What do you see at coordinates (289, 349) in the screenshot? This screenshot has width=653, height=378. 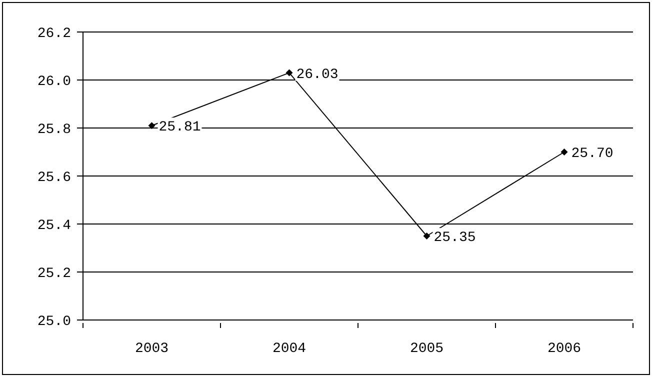 I see `x-tick-label: 2004` at bounding box center [289, 349].